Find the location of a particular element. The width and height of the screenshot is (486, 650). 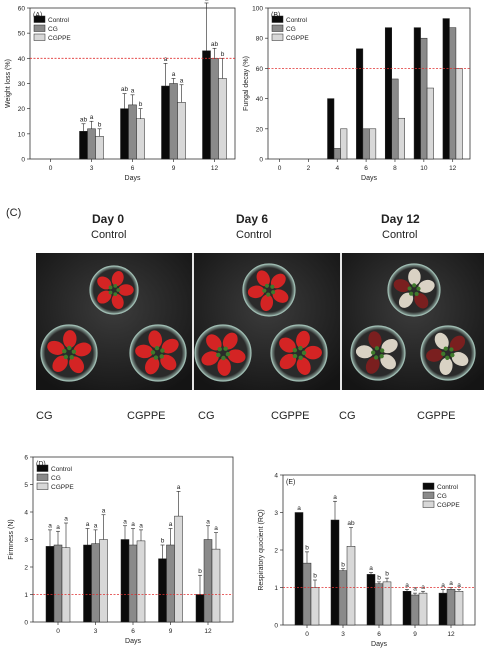

caption-cgppe-day12: CGPPE is located at coordinates (436, 416).